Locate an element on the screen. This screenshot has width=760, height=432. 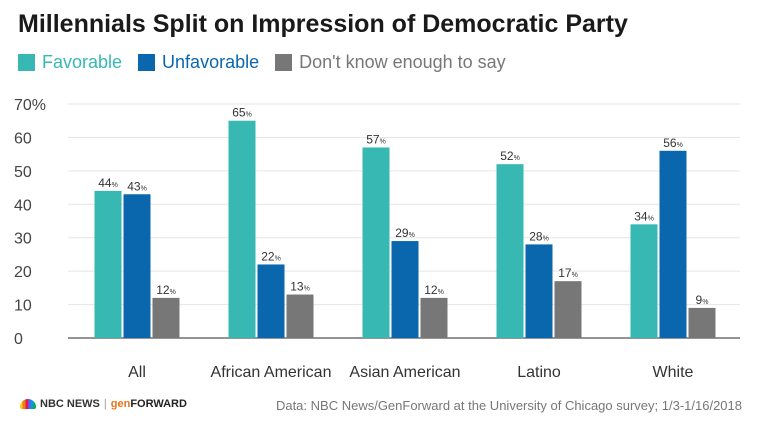
y-tick-label: 70% is located at coordinates (30, 105).